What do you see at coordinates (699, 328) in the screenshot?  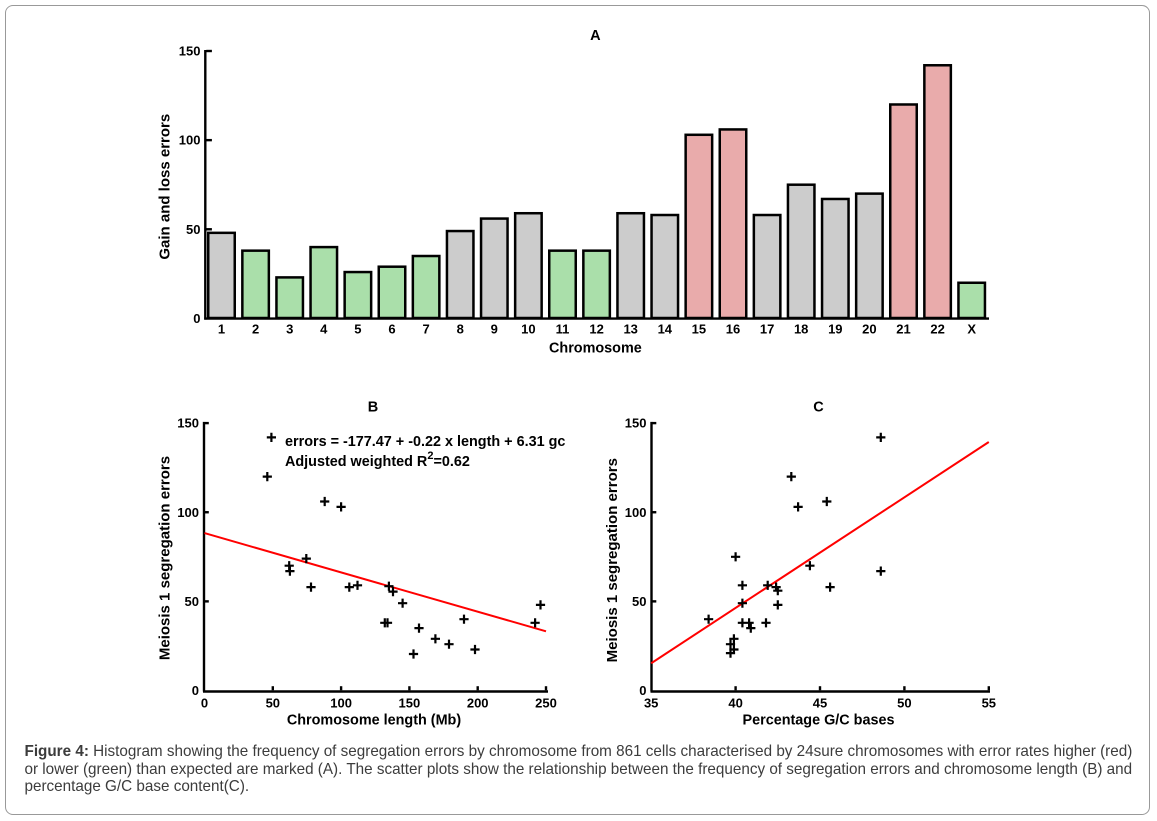 I see `svg-text: 15` at bounding box center [699, 328].